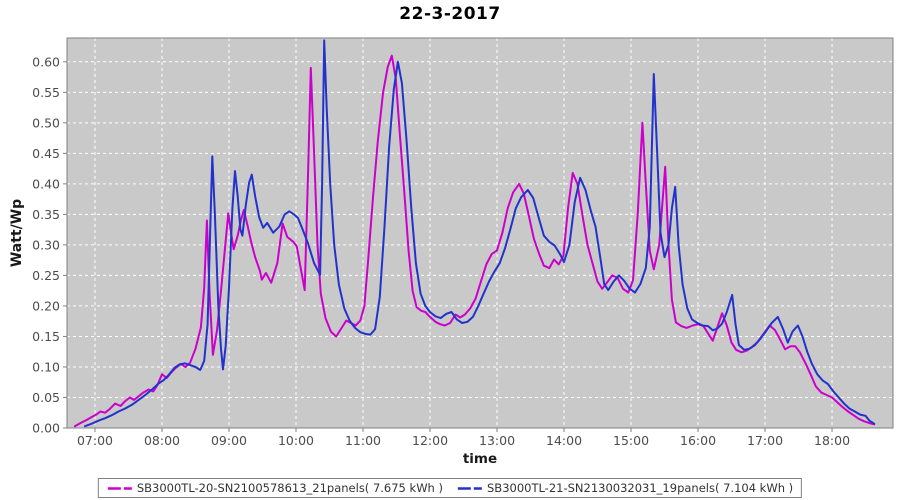  Describe the element at coordinates (46, 61) in the screenshot. I see `y-tick-label: 0.60` at that location.